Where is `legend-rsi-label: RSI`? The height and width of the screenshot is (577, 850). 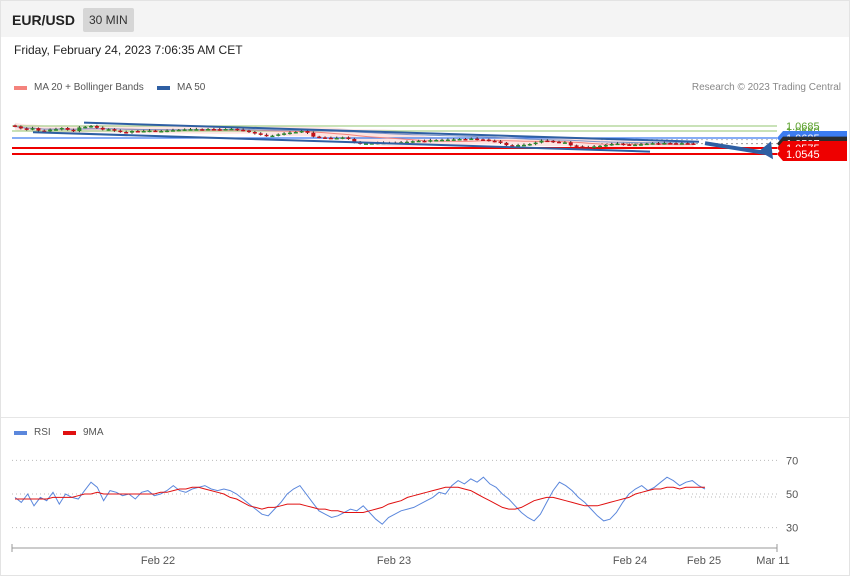
legend-rsi-label: RSI is located at coordinates (42, 432).